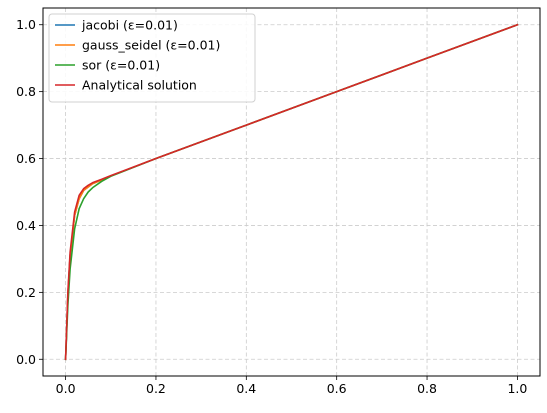 The width and height of the screenshot is (547, 413). I want to click on y-tick-label: 0.6, so click(26, 158).